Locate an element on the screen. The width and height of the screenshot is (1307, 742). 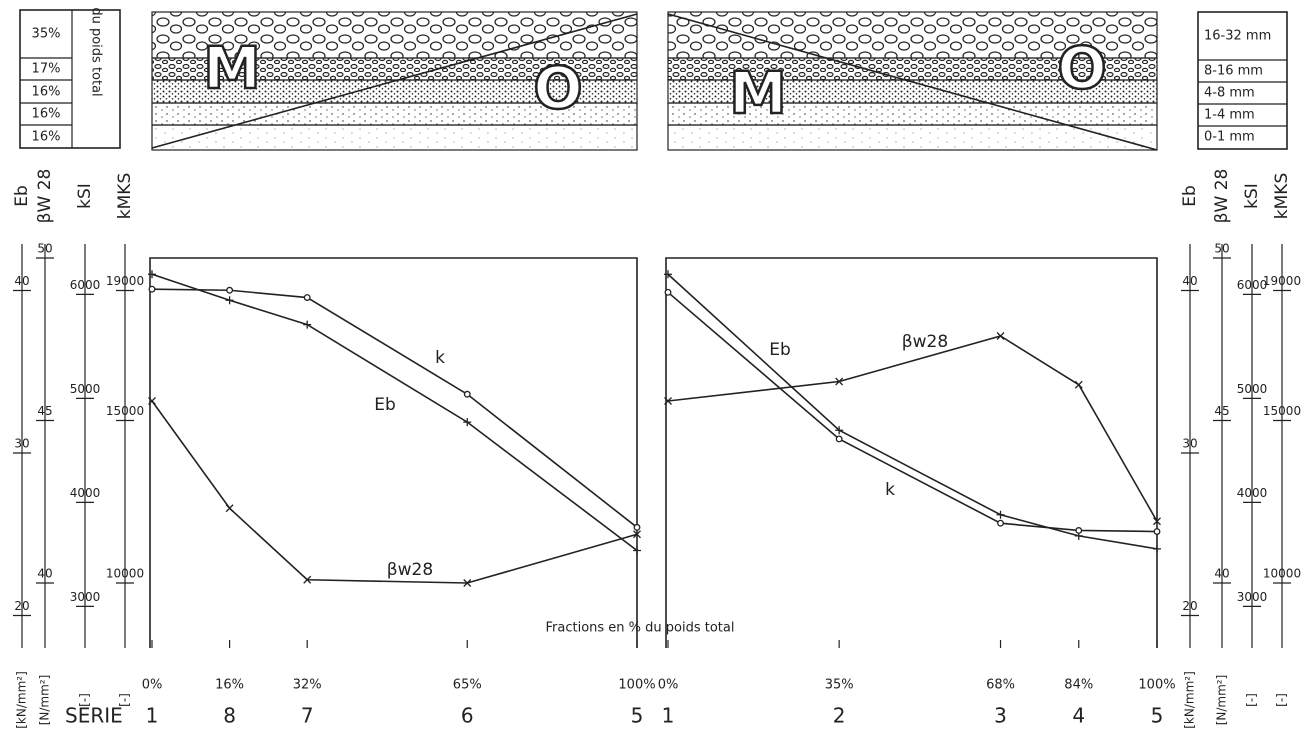
series-label: βw28 is located at coordinates (410, 570).